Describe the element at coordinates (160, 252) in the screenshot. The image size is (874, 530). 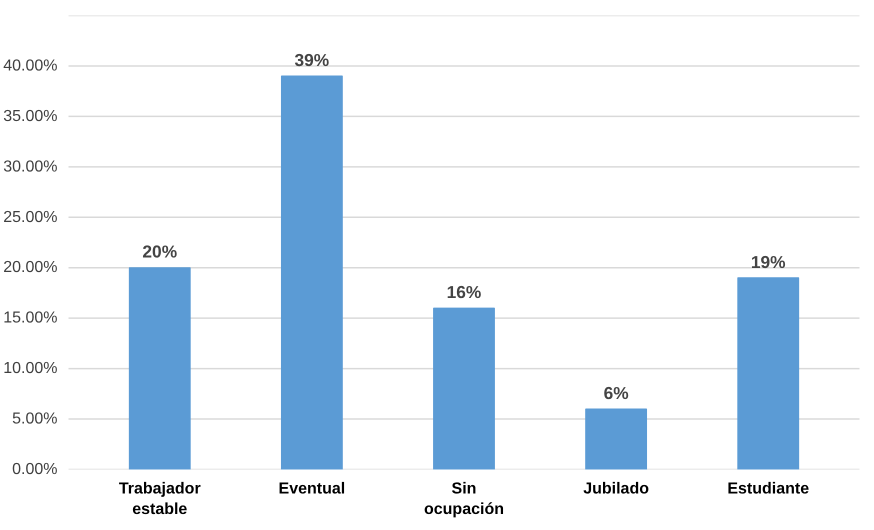
I see `data-label: 20%` at that location.